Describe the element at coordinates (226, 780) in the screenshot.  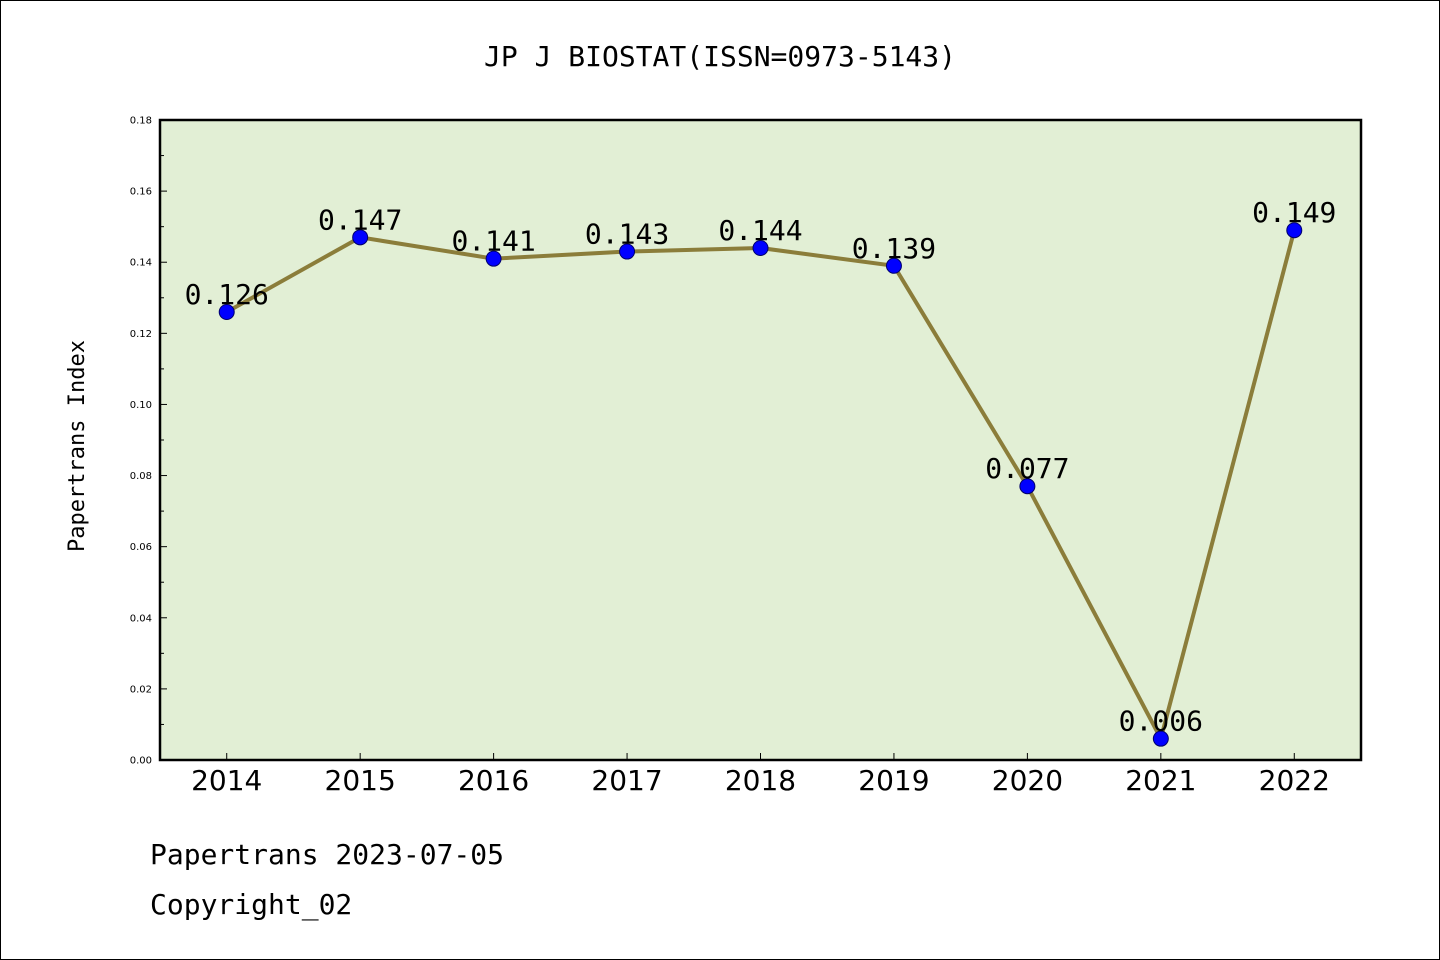
I see `x-tick-label: 2014` at that location.